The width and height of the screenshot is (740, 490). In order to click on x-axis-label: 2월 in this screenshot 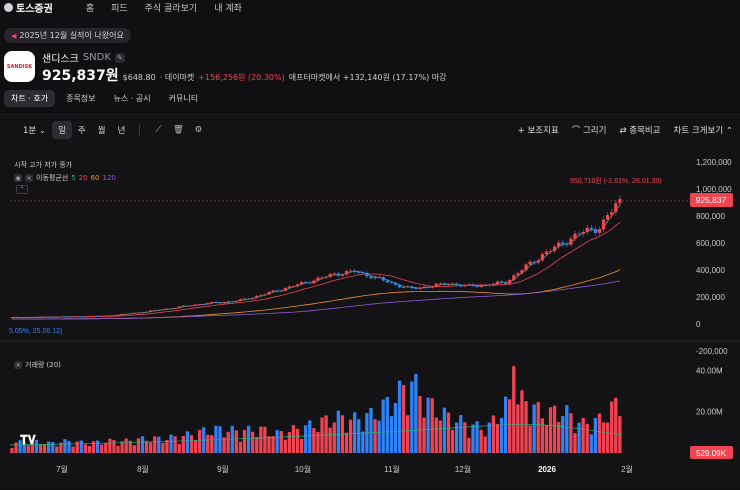, I will do `click(627, 469)`.